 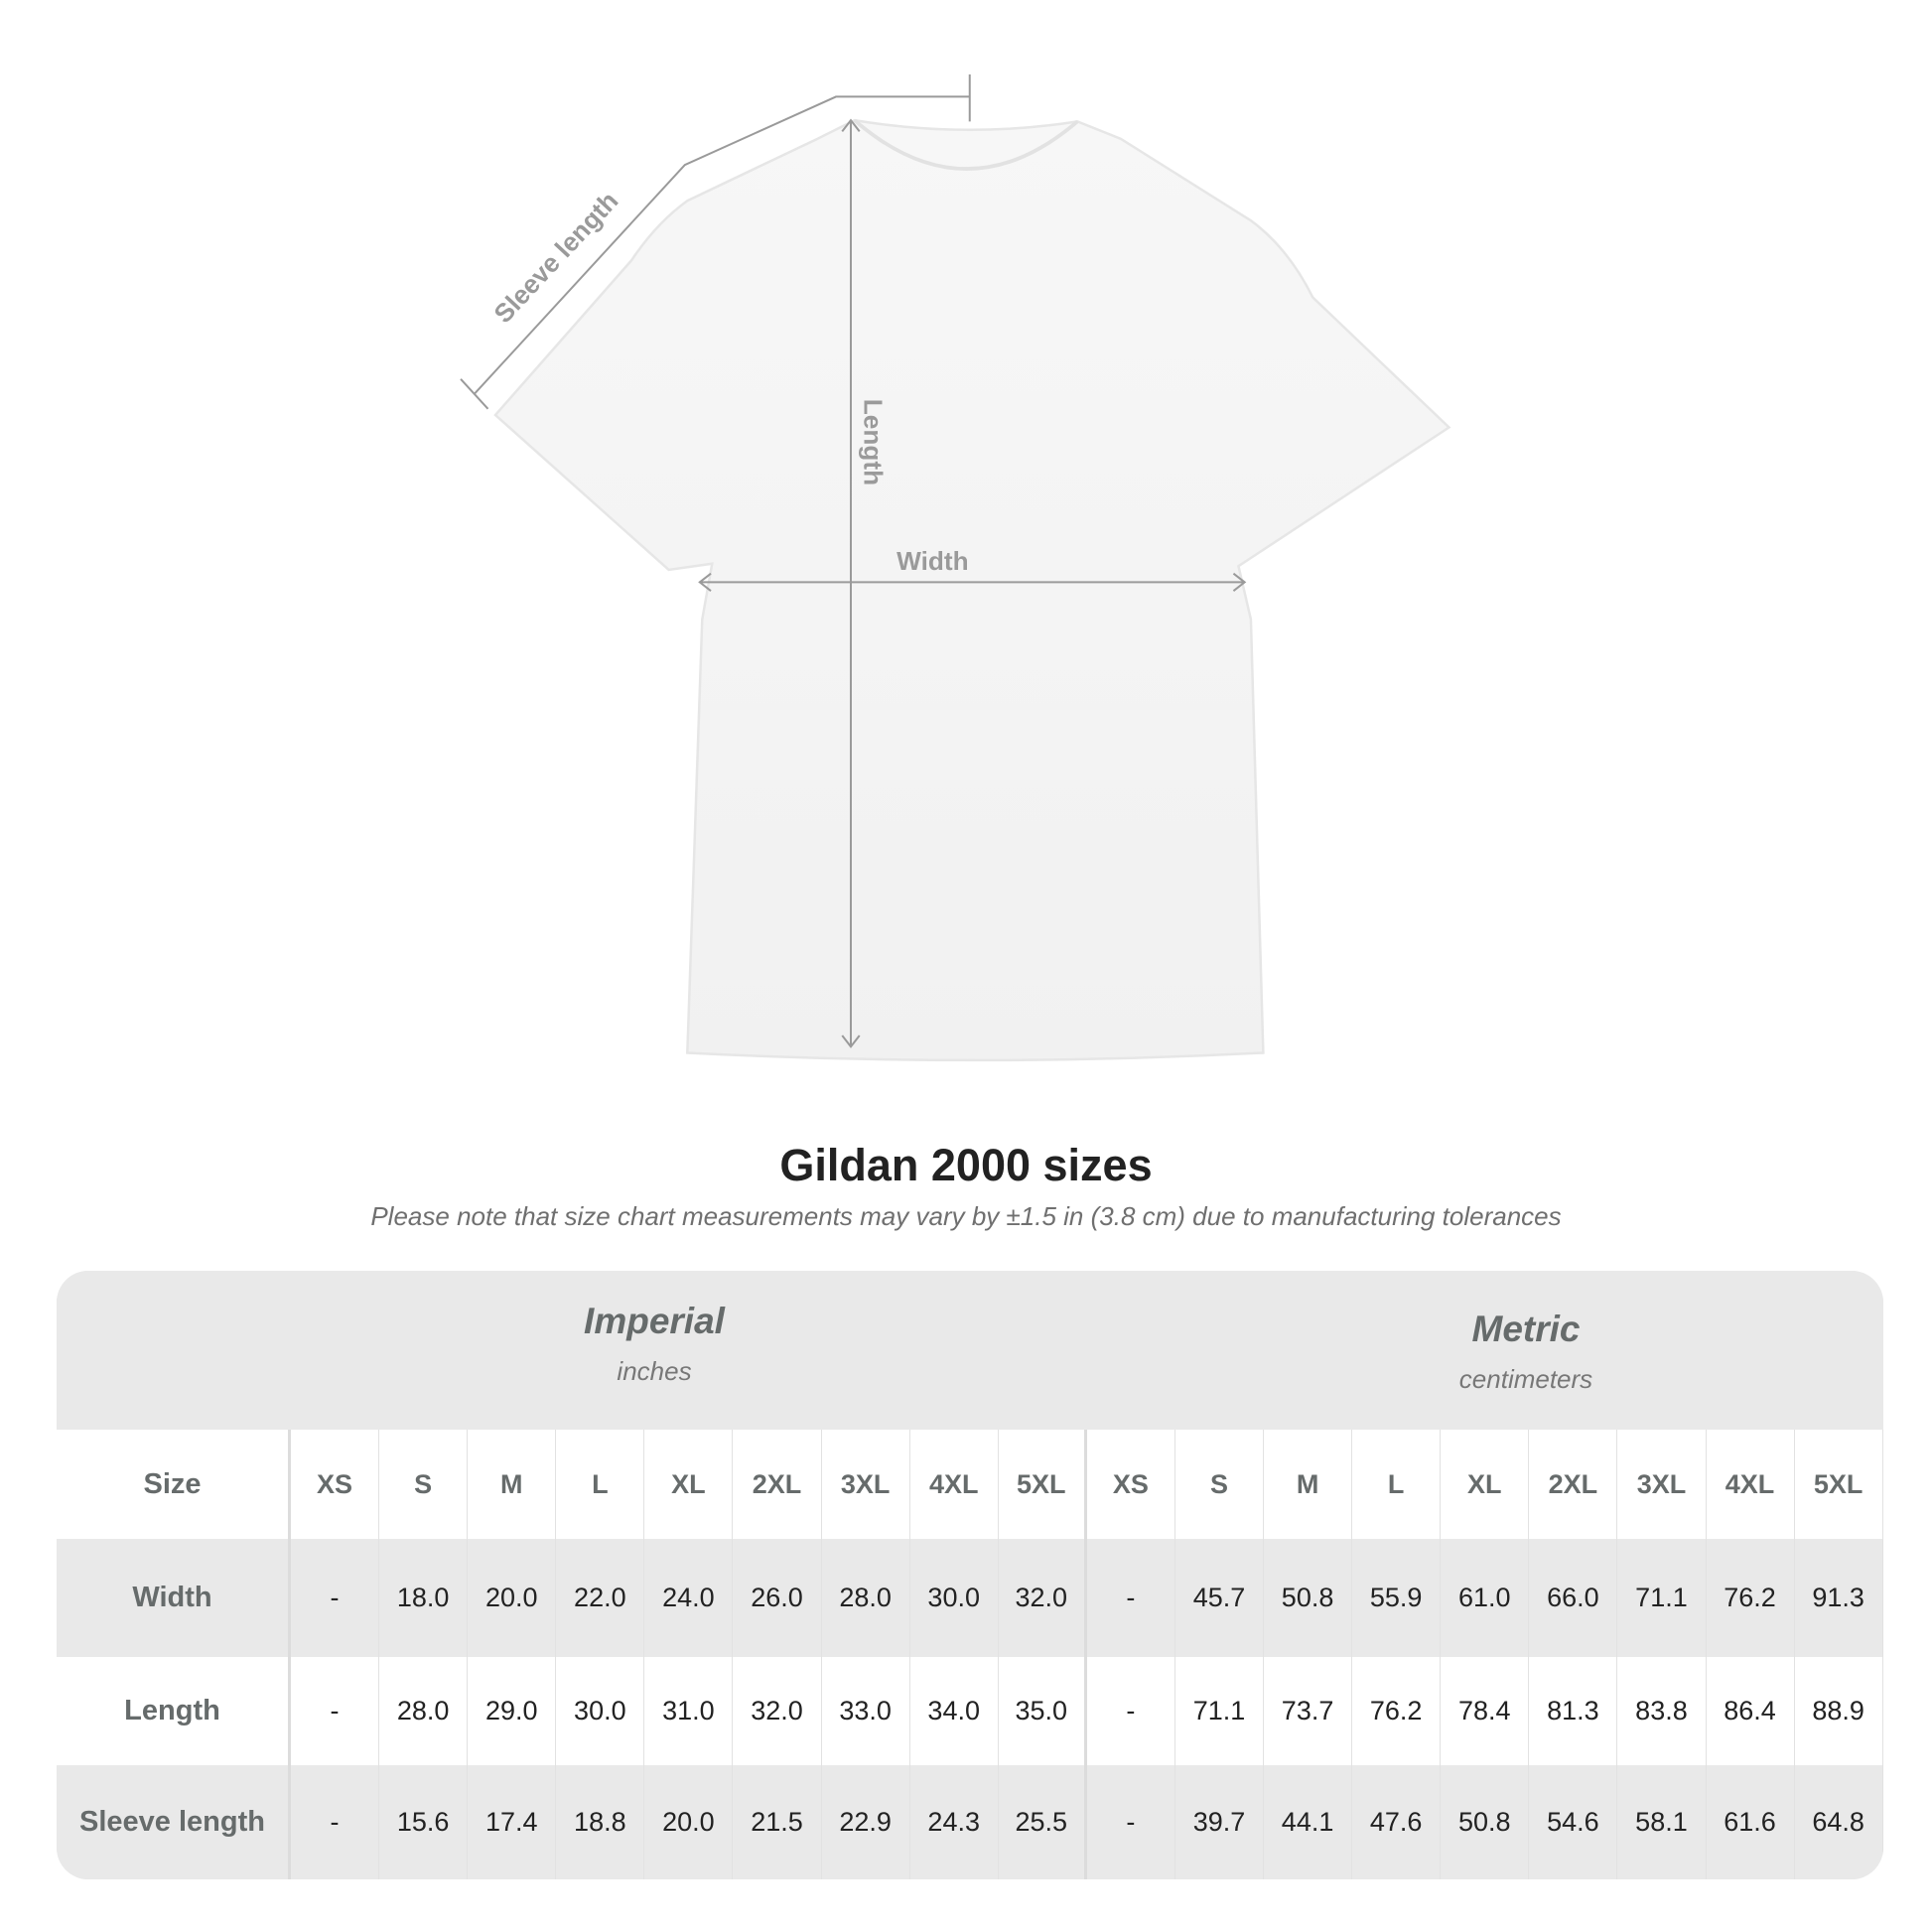 I want to click on table-cell: 91.3, so click(x=1839, y=1598).